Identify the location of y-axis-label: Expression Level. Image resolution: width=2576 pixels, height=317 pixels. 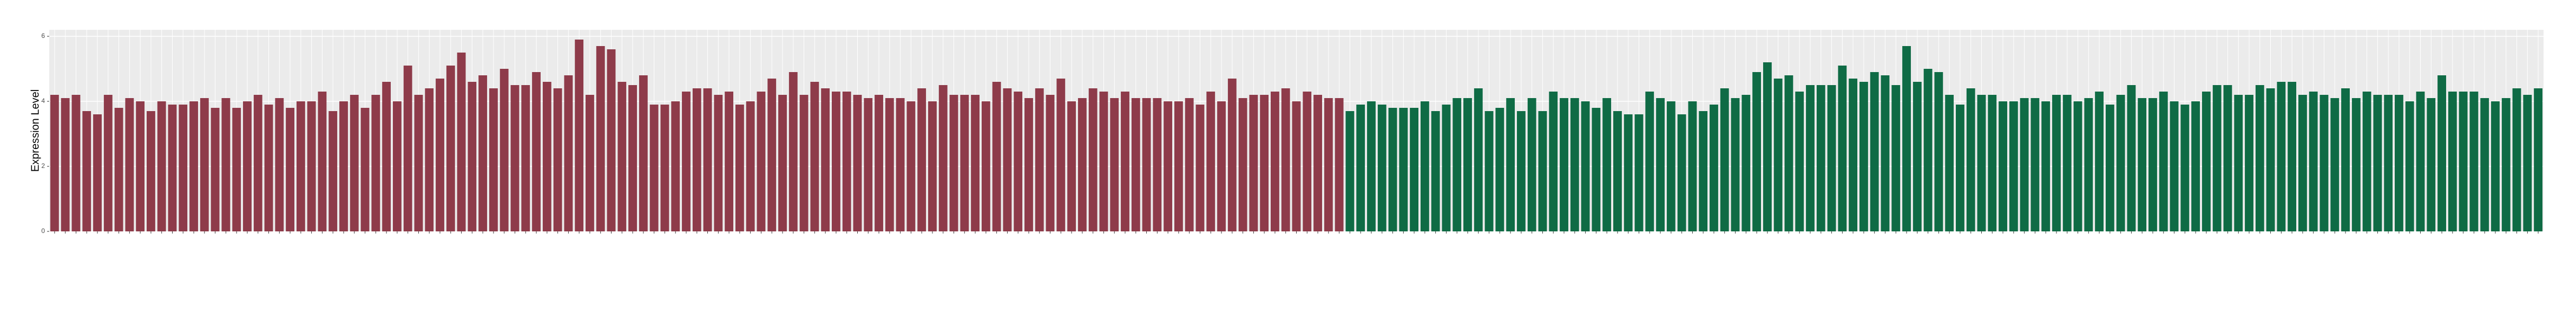
(35, 130).